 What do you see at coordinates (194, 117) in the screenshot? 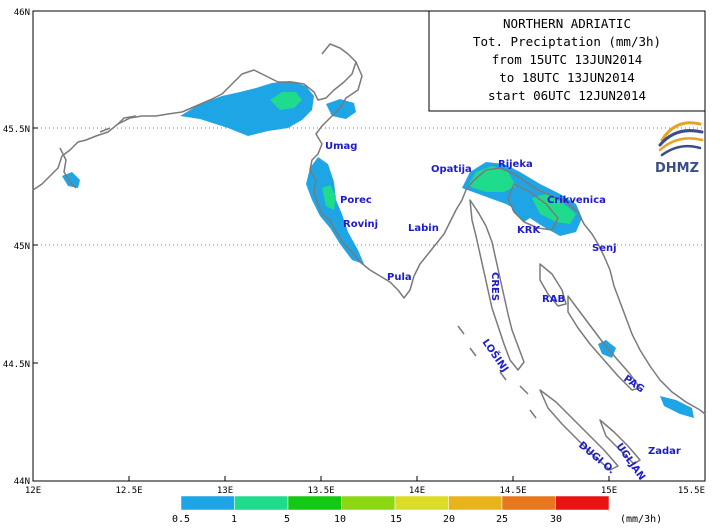
I see `coast-italy` at bounding box center [194, 117].